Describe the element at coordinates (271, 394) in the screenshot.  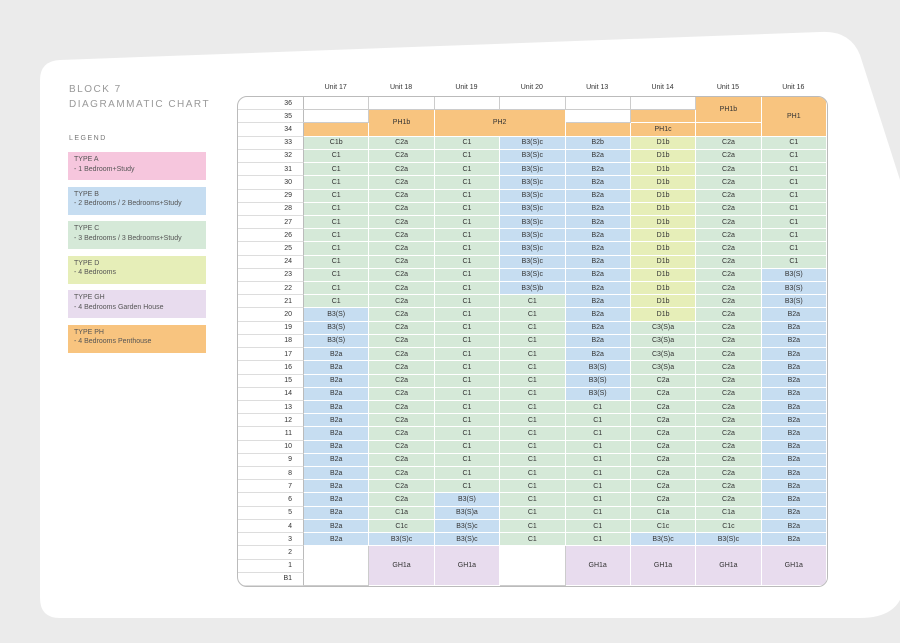
I see `floor-label: 14` at that location.